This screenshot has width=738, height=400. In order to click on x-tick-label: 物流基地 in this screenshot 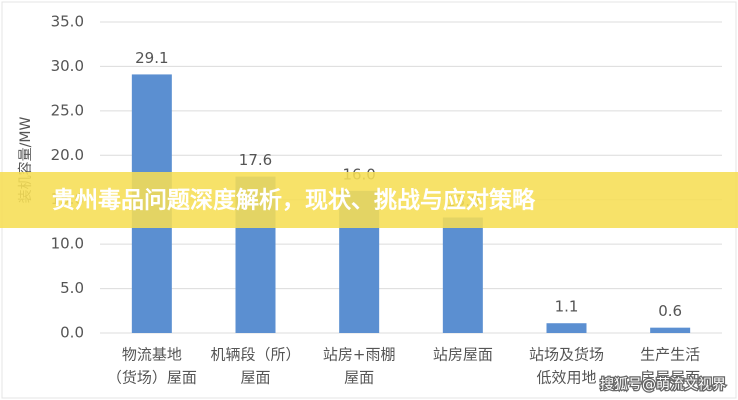, I will do `click(152, 355)`.